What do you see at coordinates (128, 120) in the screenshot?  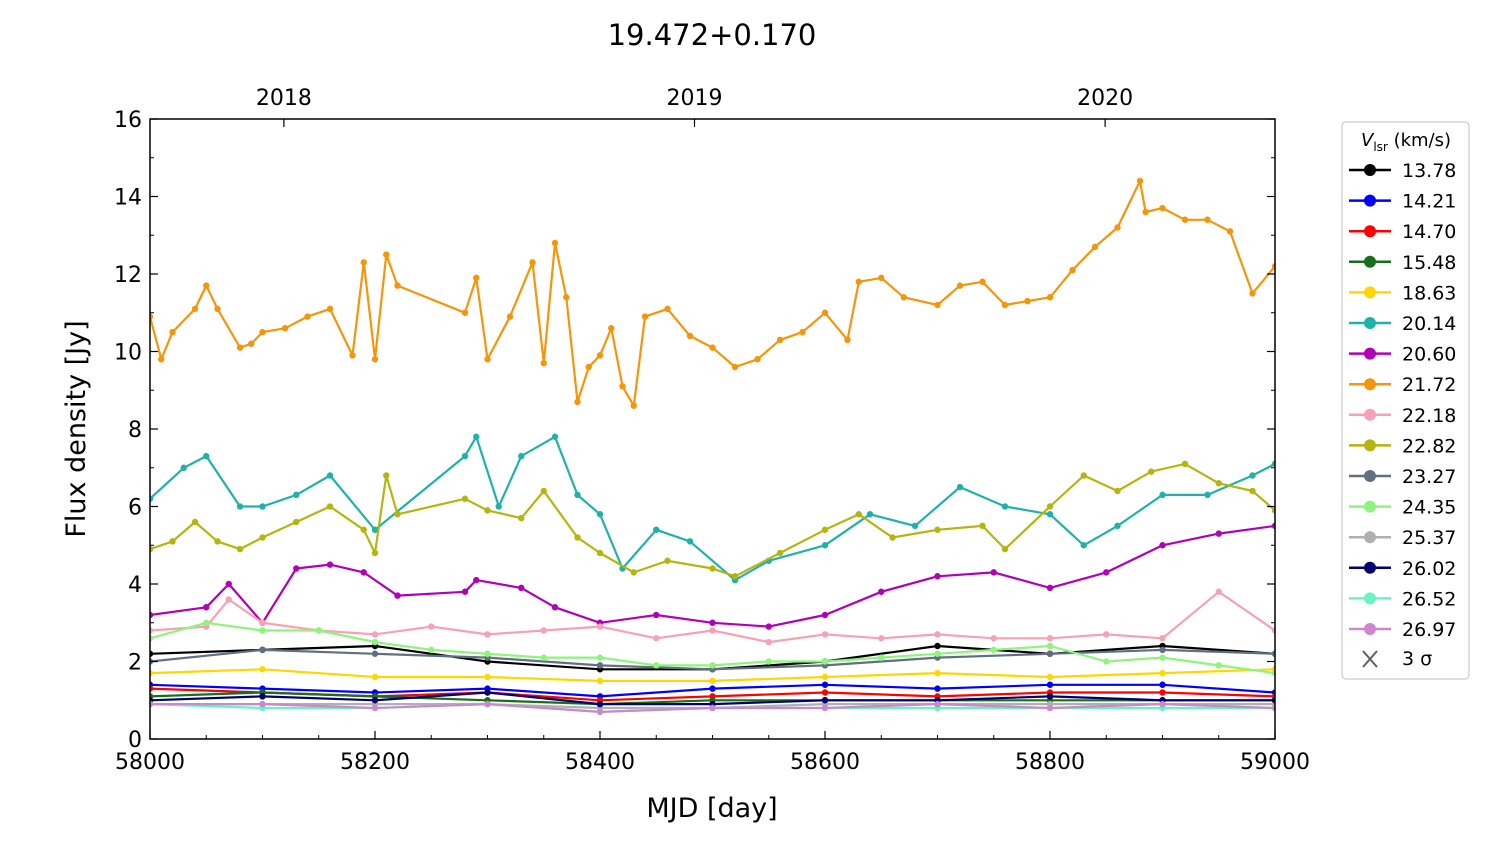 I see `y-tick-label: 16` at bounding box center [128, 120].